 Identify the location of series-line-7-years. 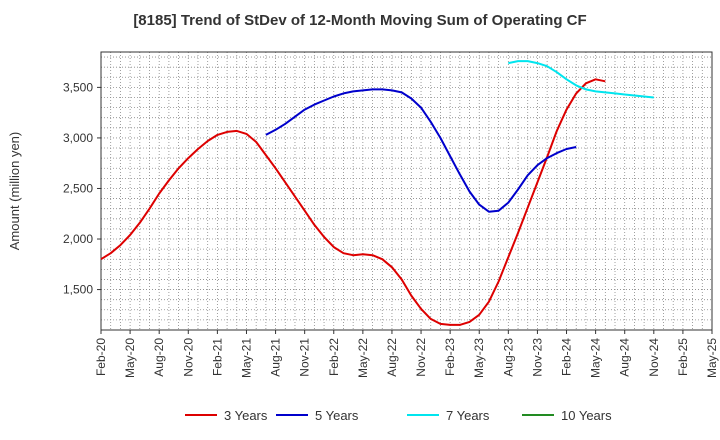
(581, 79).